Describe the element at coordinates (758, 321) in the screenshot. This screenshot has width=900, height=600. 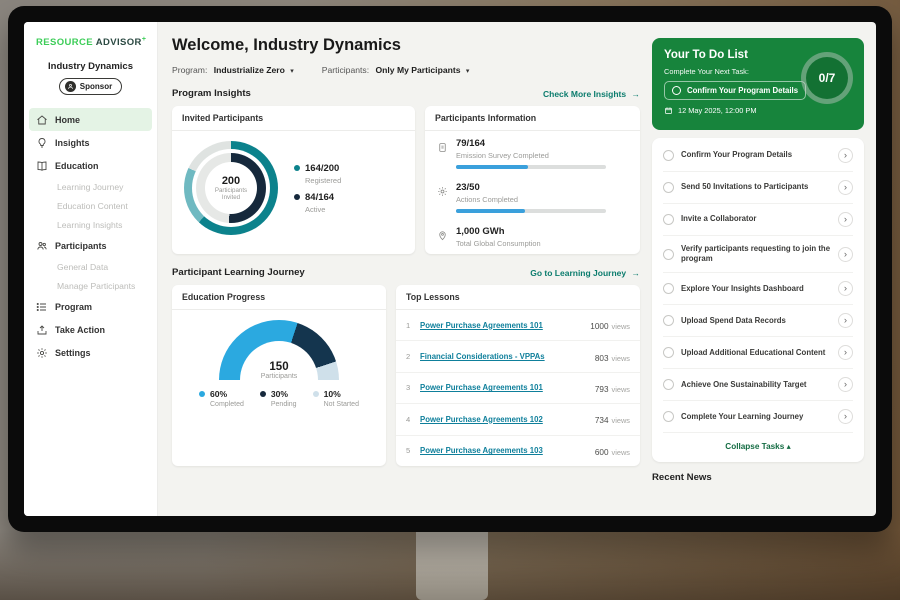
I see `task-row: Upload Spend Data Records ›` at that location.